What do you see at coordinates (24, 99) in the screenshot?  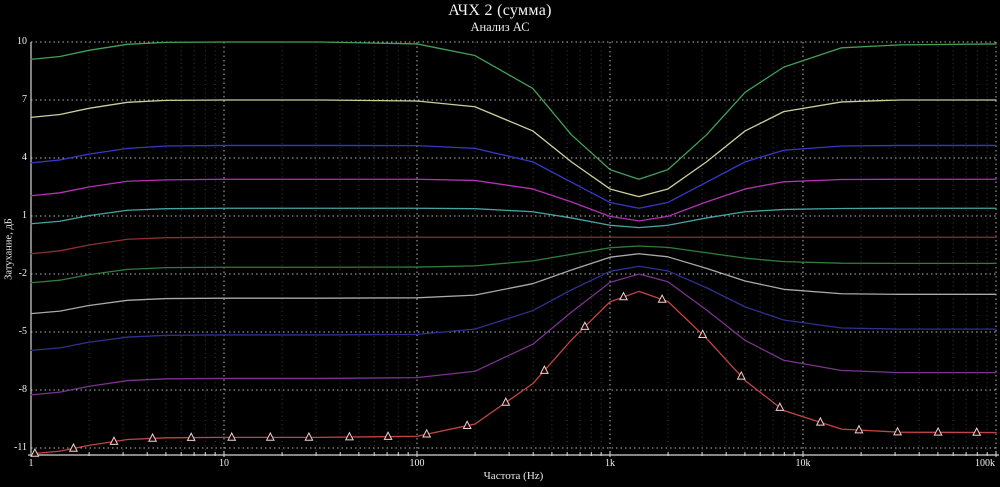 I see `y-tick-label: 7` at bounding box center [24, 99].